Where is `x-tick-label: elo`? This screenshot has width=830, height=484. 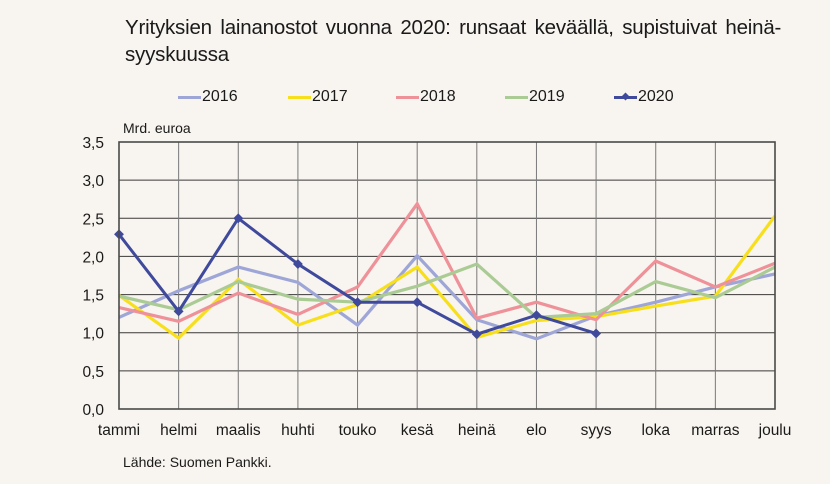 x-tick-label: elo is located at coordinates (536, 430).